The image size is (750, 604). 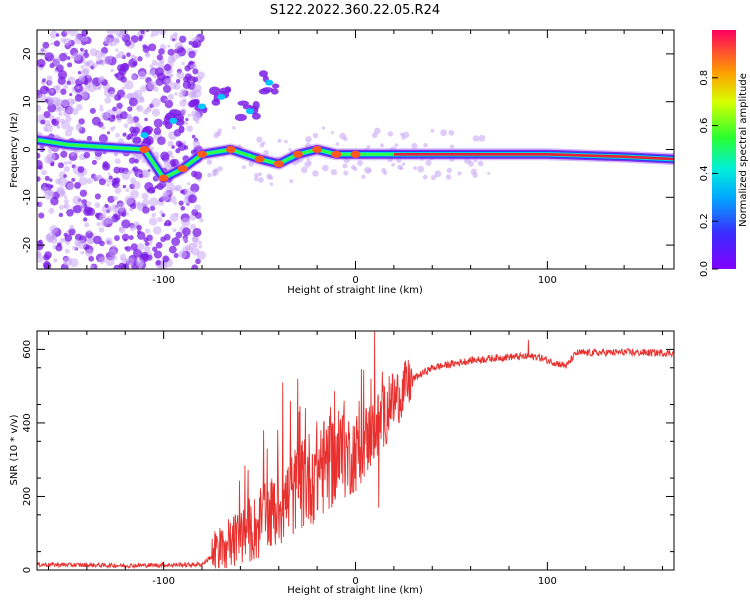 What do you see at coordinates (27, 422) in the screenshot?
I see `snr-ytick-label: 400` at bounding box center [27, 422].